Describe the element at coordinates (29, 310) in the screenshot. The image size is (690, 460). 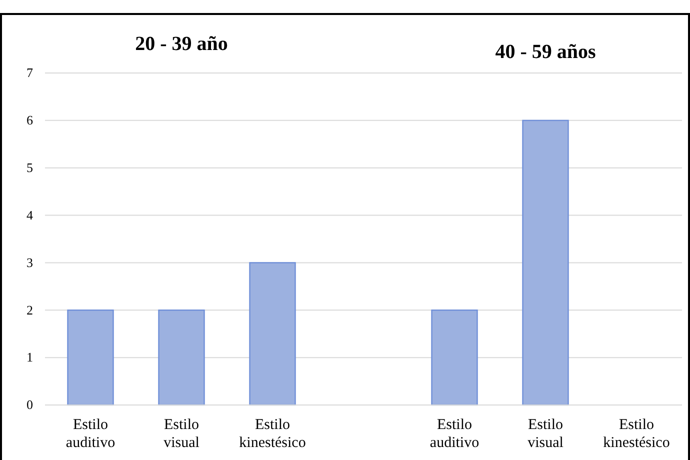
I see `y-tick-label: 2` at that location.